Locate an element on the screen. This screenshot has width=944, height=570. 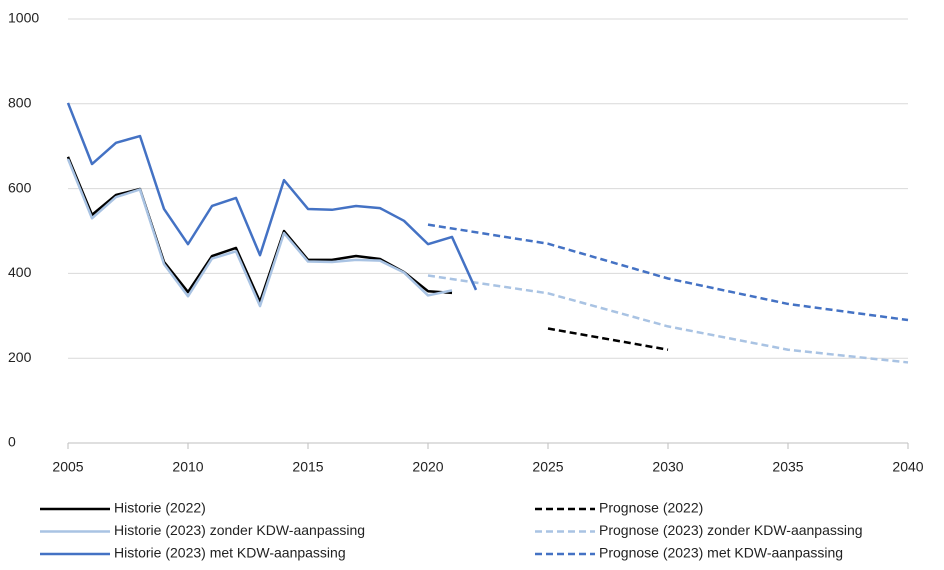
y-tick-label: 200 is located at coordinates (20, 357).